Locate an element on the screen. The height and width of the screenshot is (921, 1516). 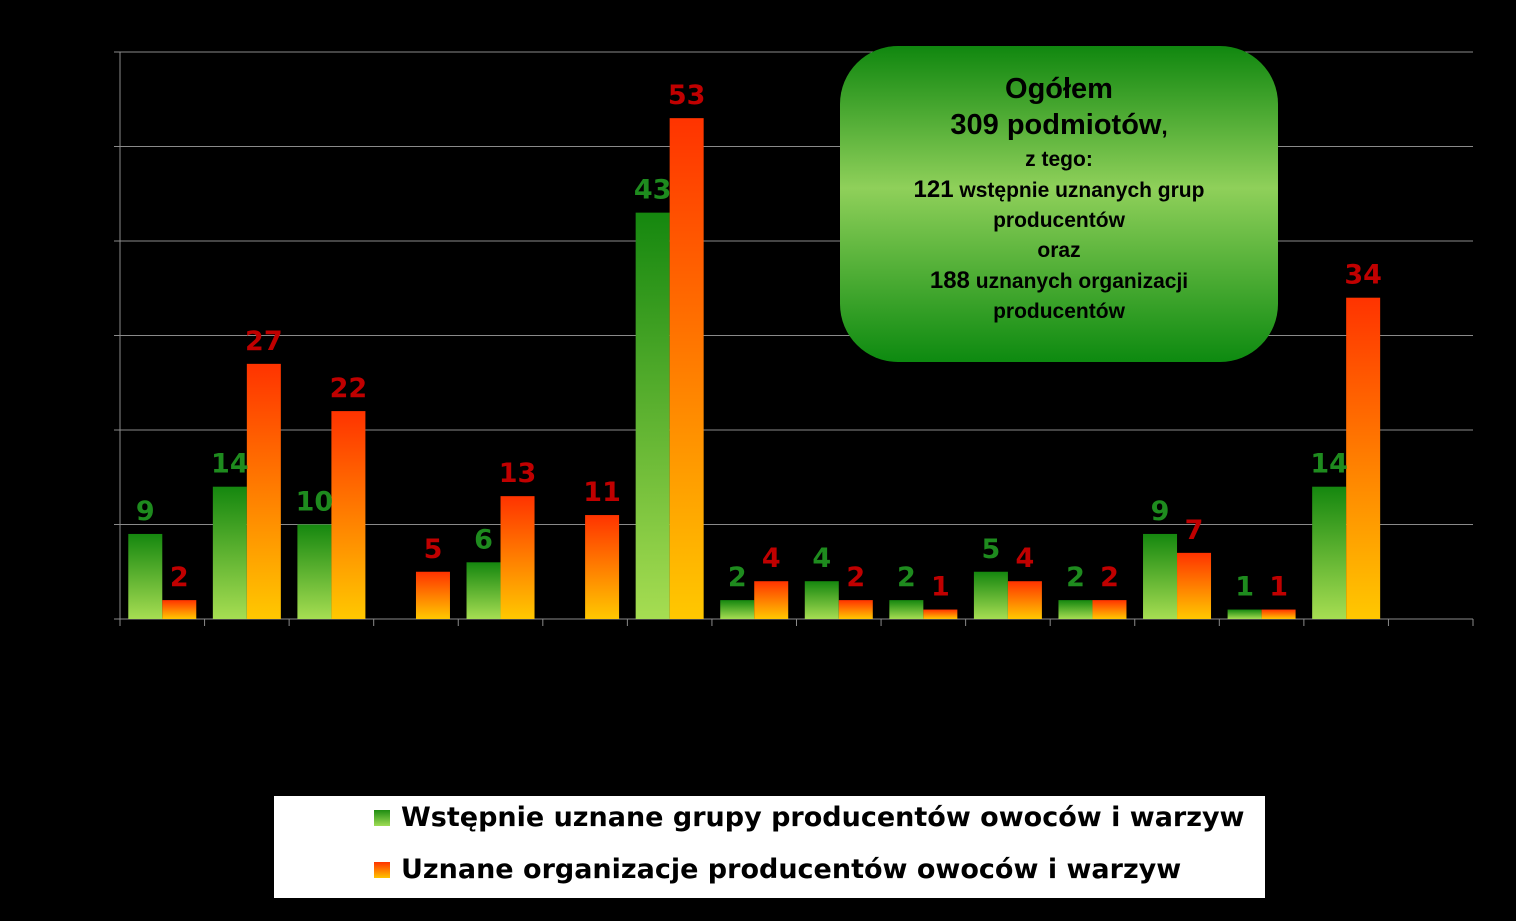
data-label-orgs: 11 is located at coordinates (602, 492).